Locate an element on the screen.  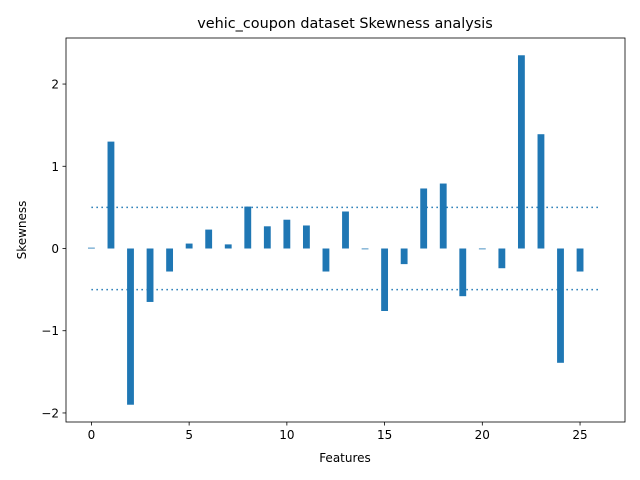
chart-title: vehic_coupon dataset Skewness analysis is located at coordinates (344, 24).